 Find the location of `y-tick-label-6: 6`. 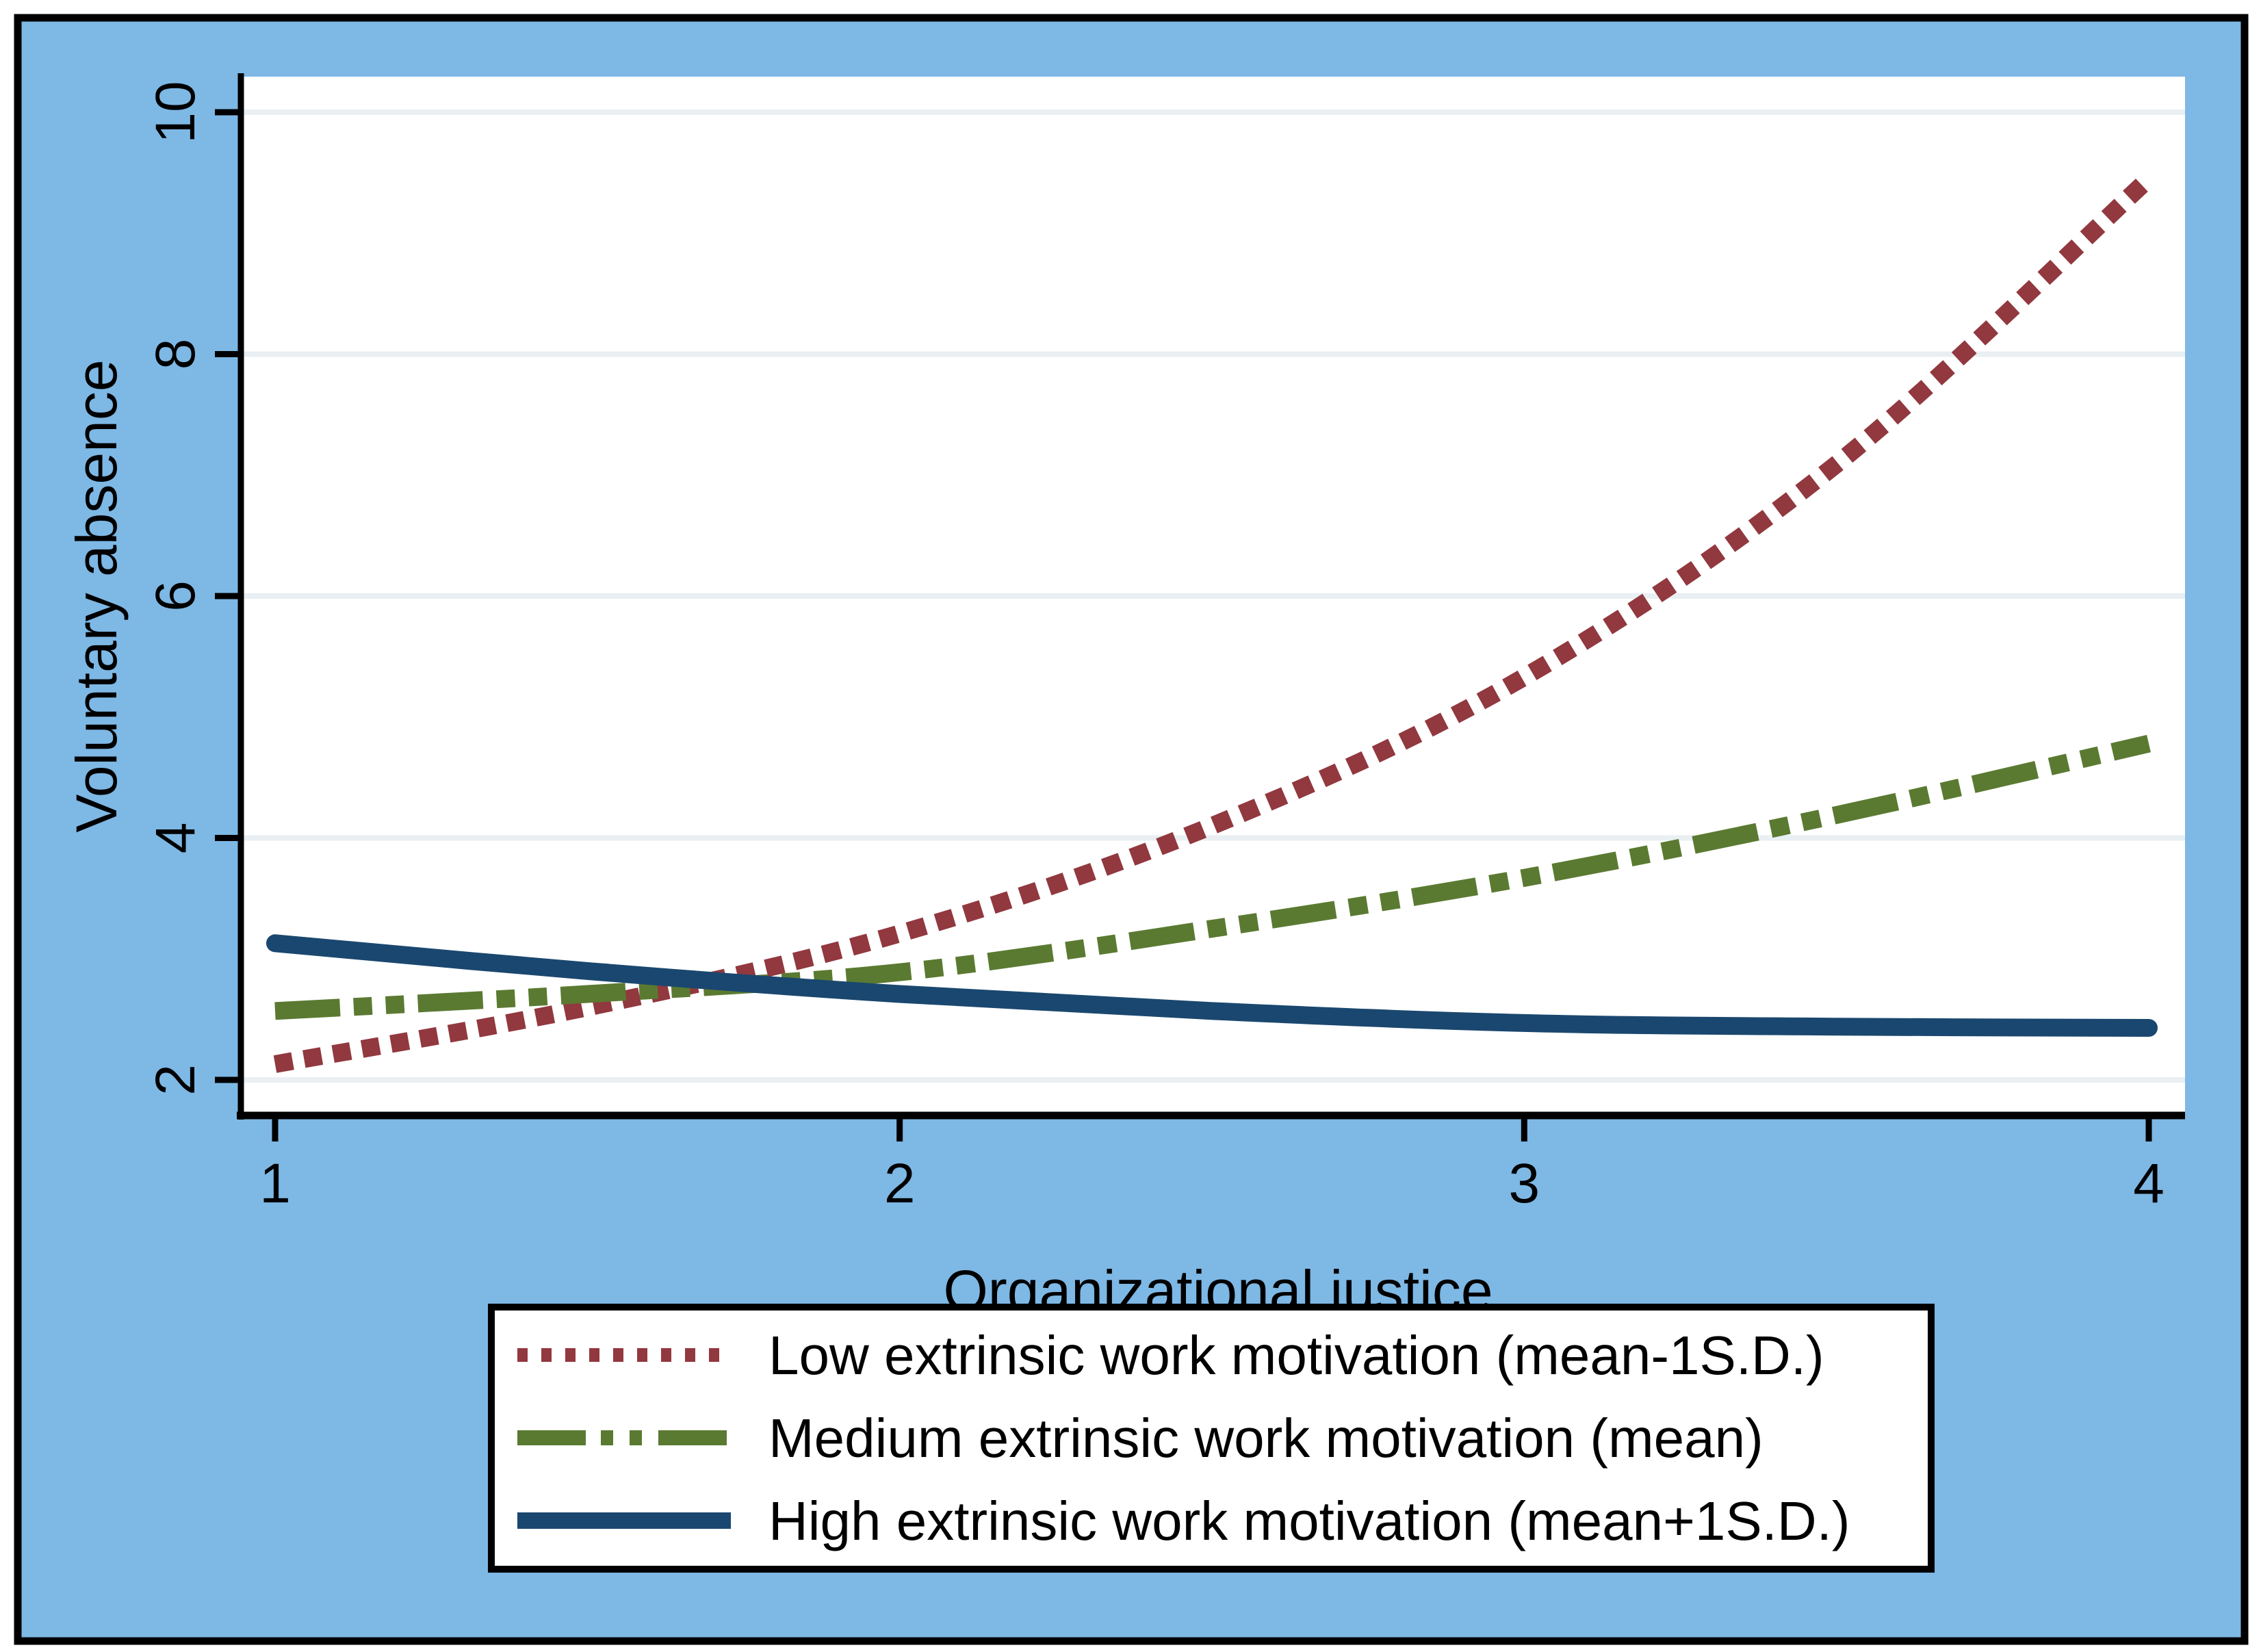

y-tick-label-6: 6 is located at coordinates (175, 596).